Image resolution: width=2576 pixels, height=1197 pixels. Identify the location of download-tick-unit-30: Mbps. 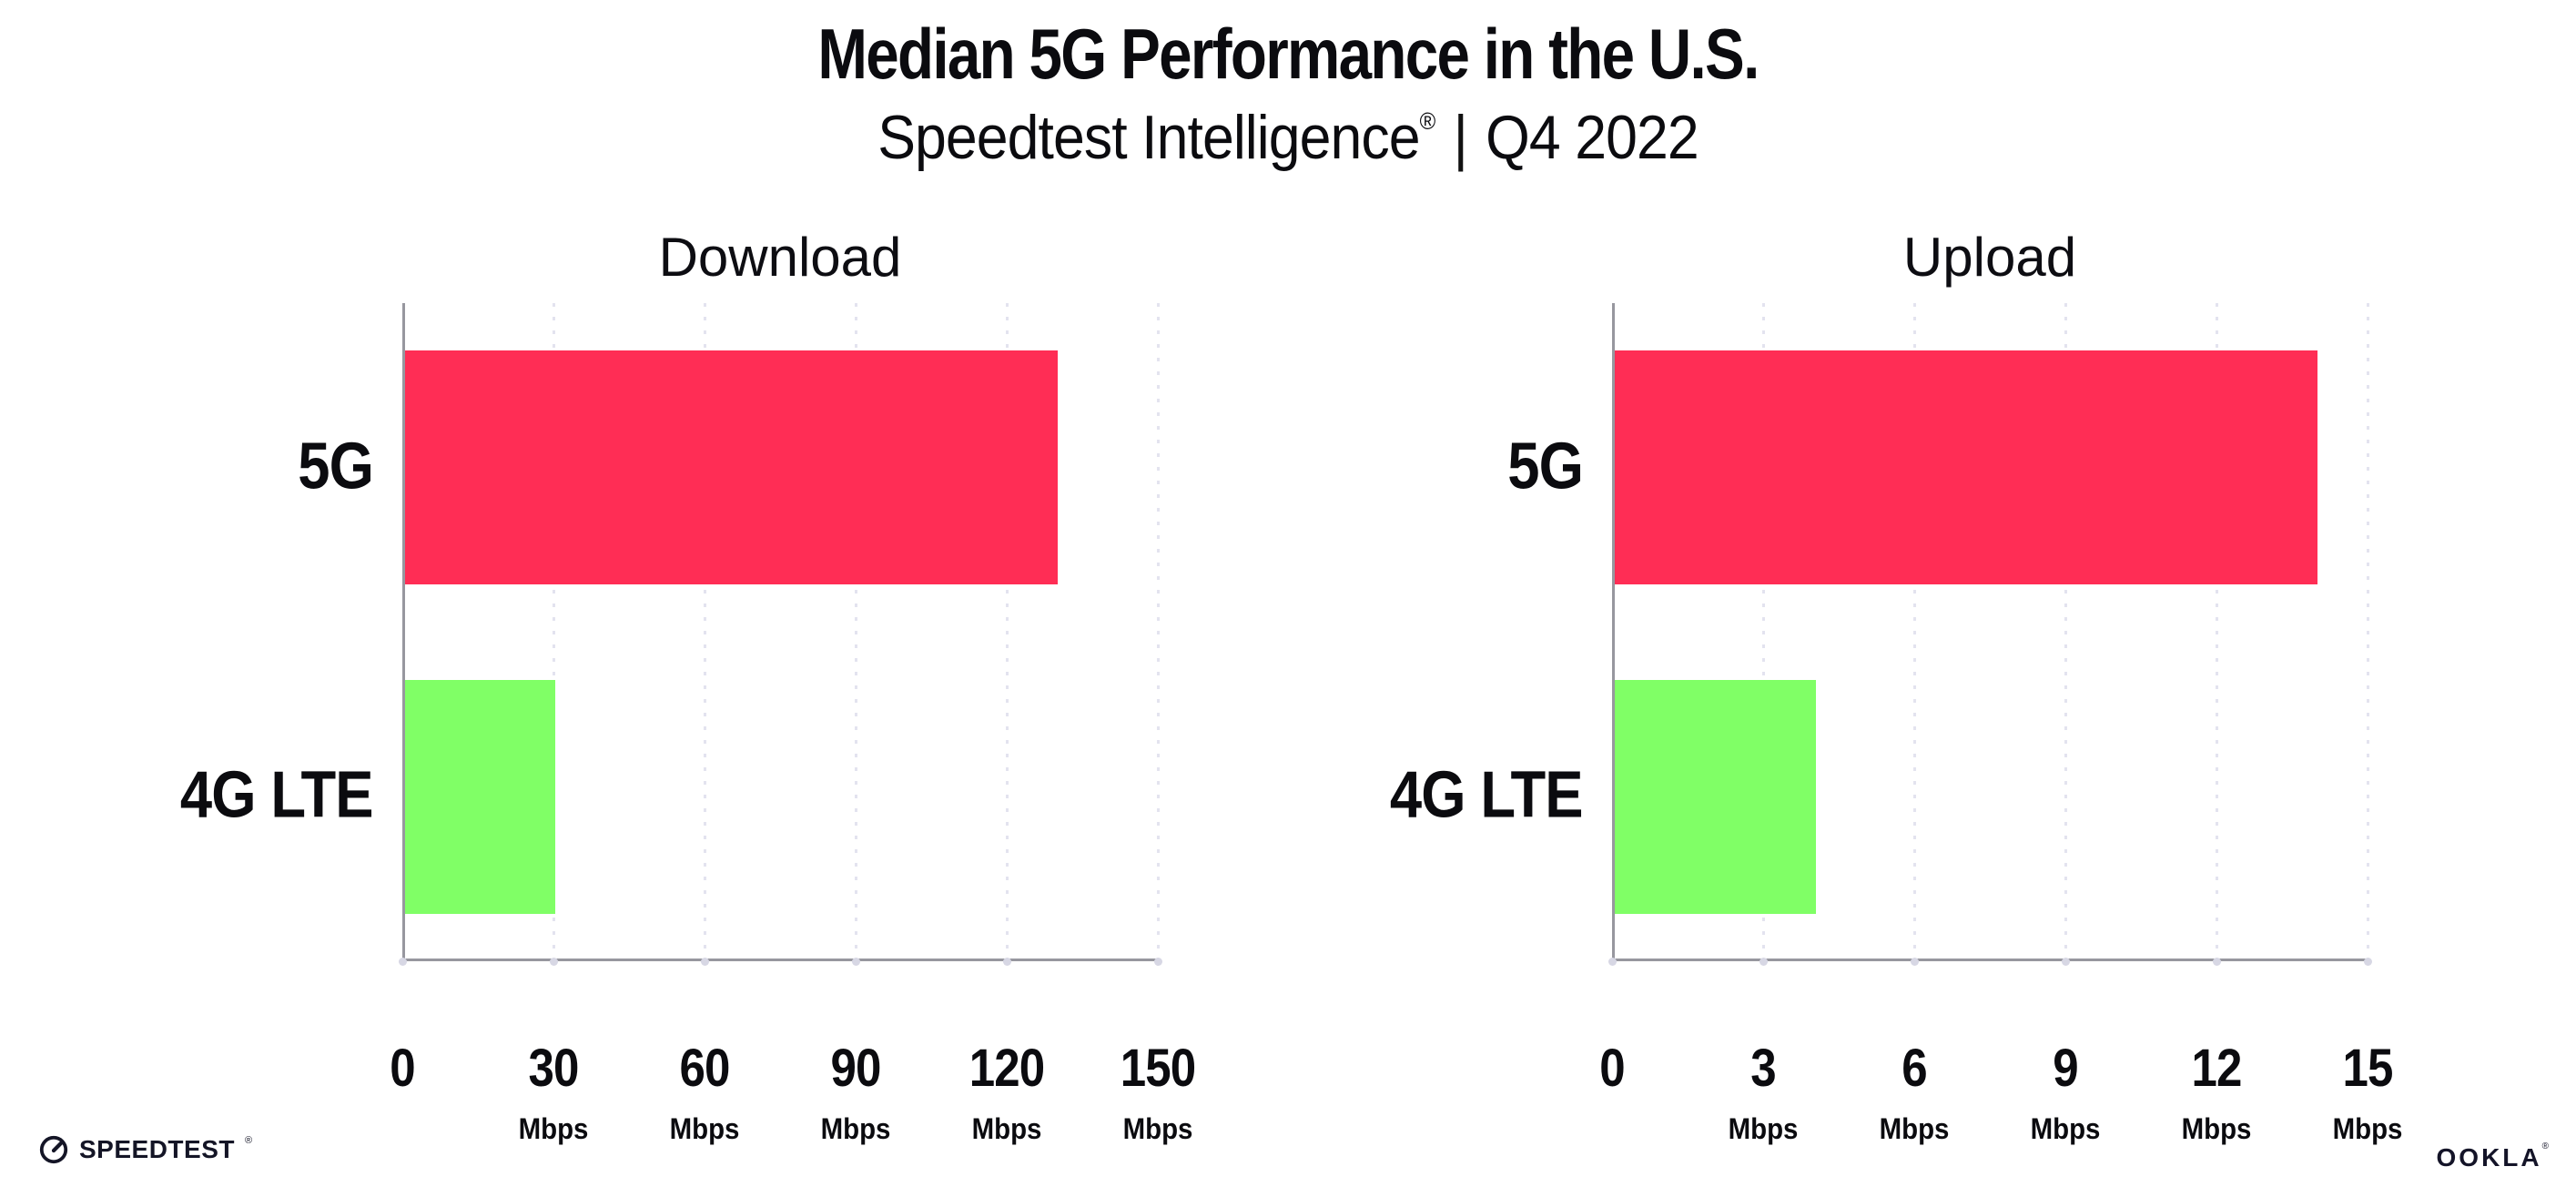
(553, 1128).